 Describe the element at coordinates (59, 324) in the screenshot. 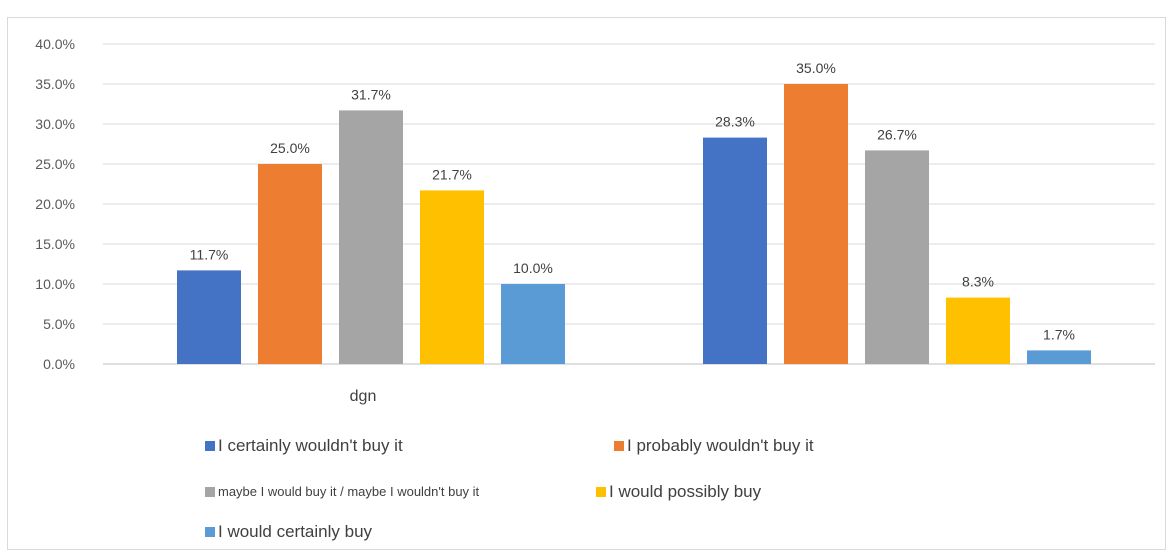

I see `y-tick-label: 5.0%` at that location.